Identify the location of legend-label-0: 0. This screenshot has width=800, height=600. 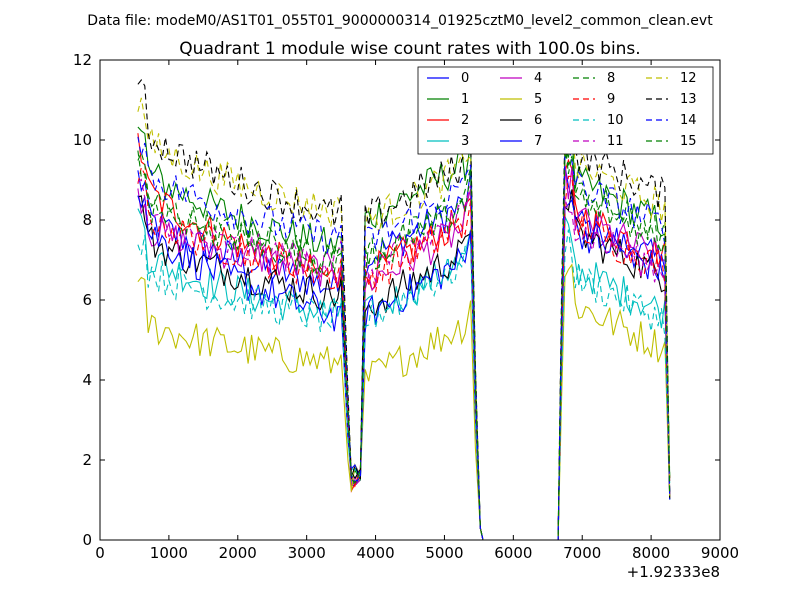
(465, 78).